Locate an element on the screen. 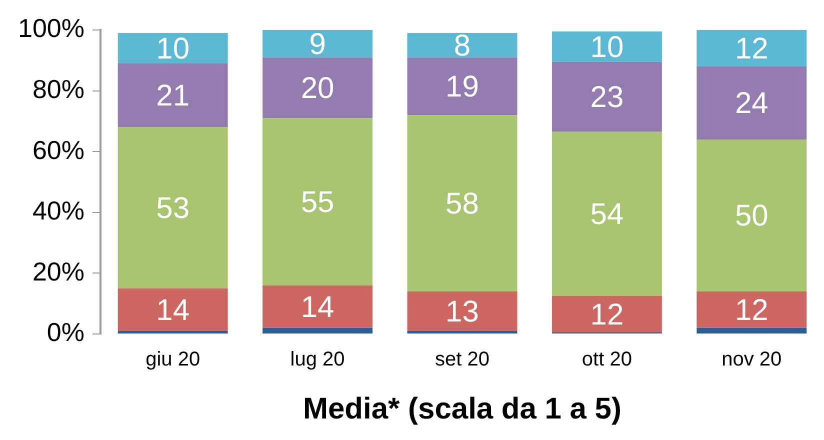 The image size is (824, 440). x-tick-label: ott 20 is located at coordinates (607, 359).